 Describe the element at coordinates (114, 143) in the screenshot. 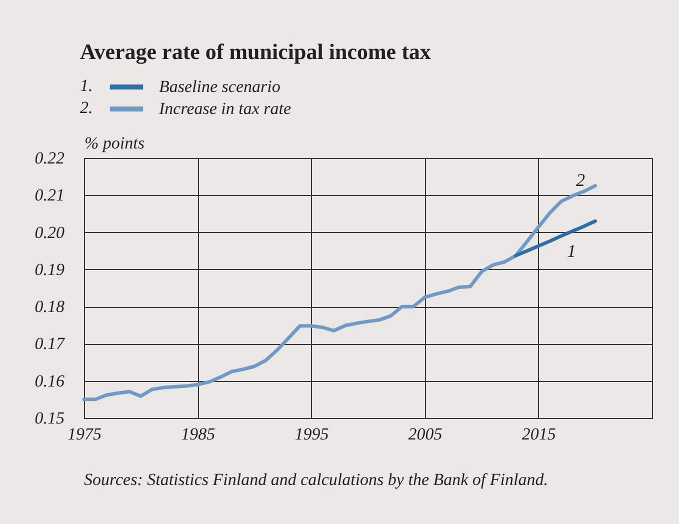

I see `y-axis-title: % points` at that location.